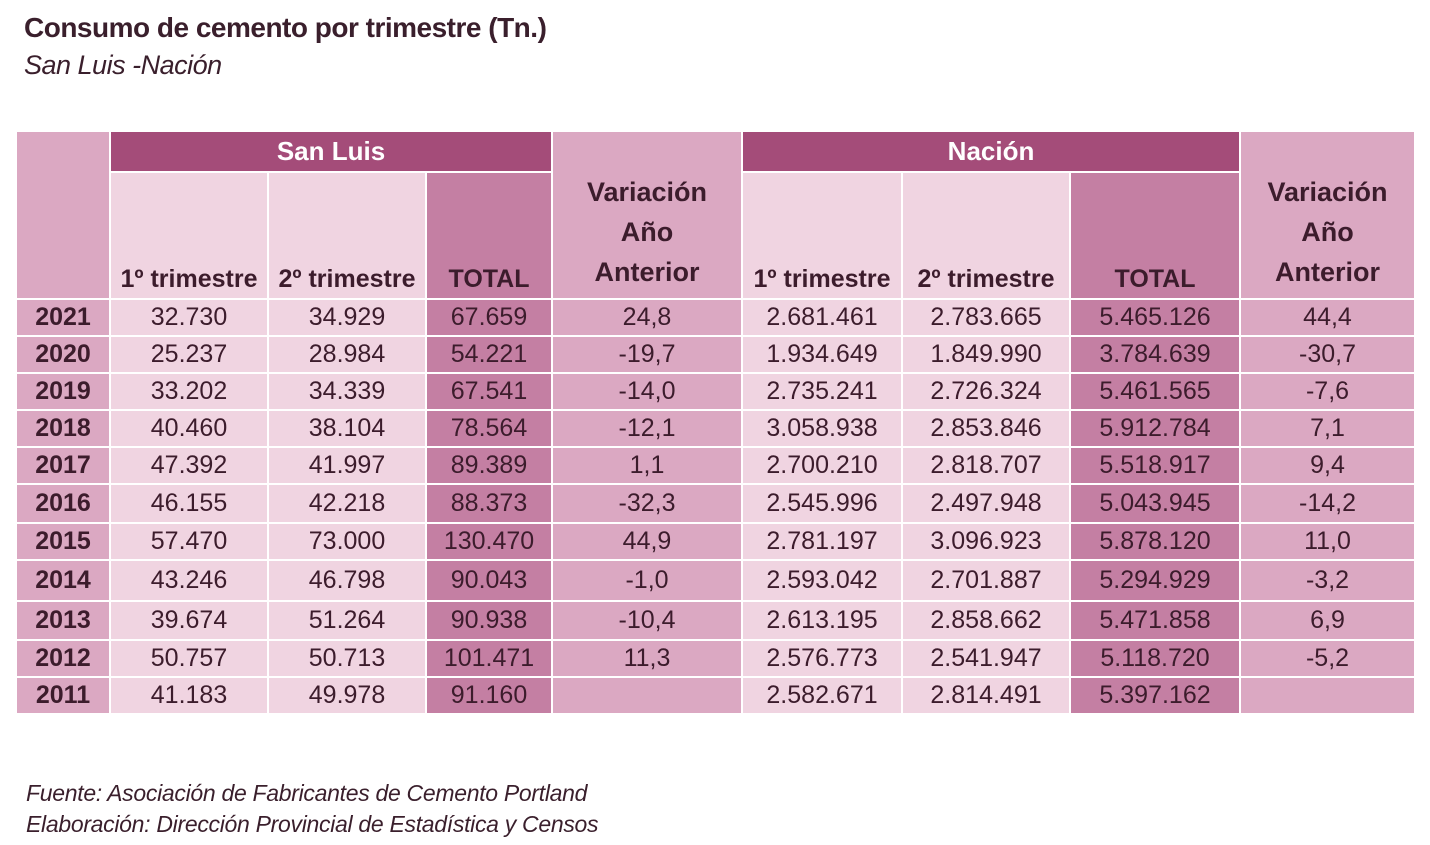 This screenshot has width=1430, height=845. I want to click on header-trimestre-1-san-luis: 1º trimestre, so click(189, 235).